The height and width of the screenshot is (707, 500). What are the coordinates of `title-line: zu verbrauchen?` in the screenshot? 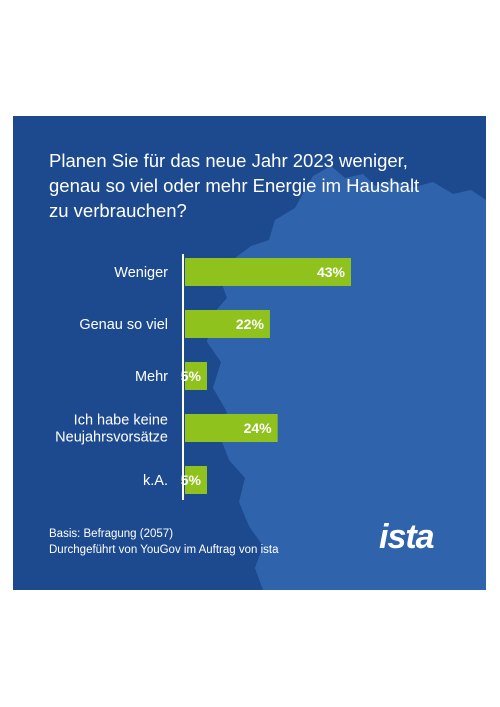 It's located at (118, 210).